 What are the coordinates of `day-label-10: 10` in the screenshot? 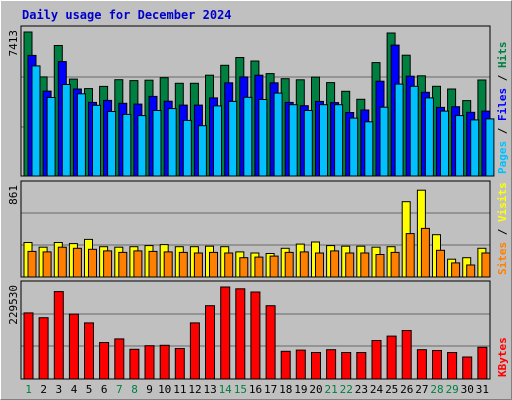 It's located at (164, 389).